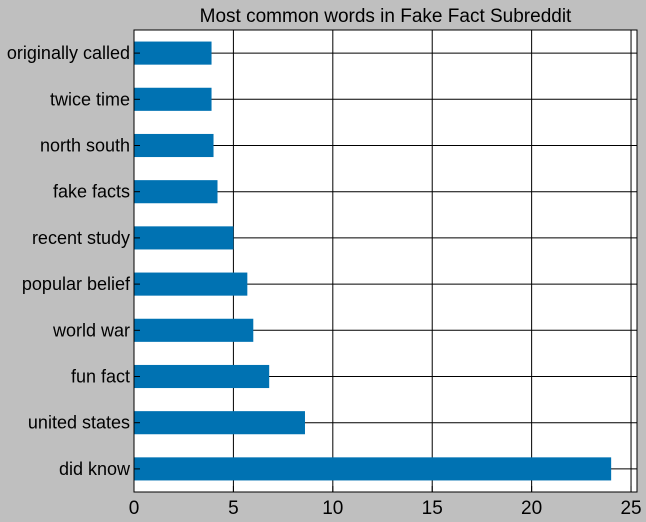 The width and height of the screenshot is (646, 522). I want to click on category-label: fun fact, so click(100, 377).